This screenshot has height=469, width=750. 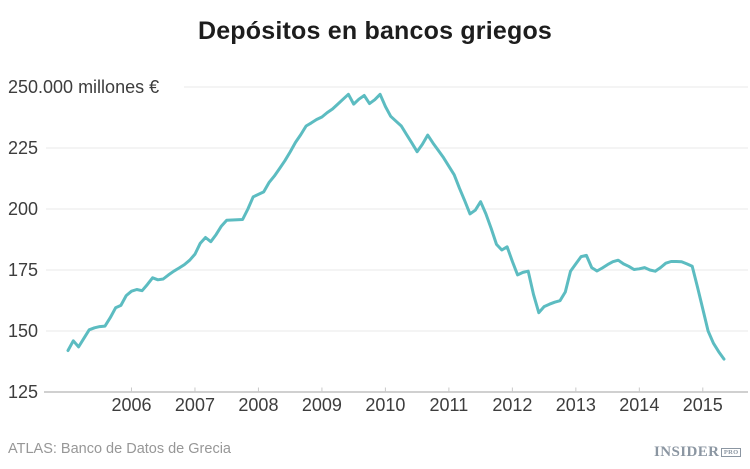 What do you see at coordinates (23, 392) in the screenshot?
I see `y-axis-label-125: 125` at bounding box center [23, 392].